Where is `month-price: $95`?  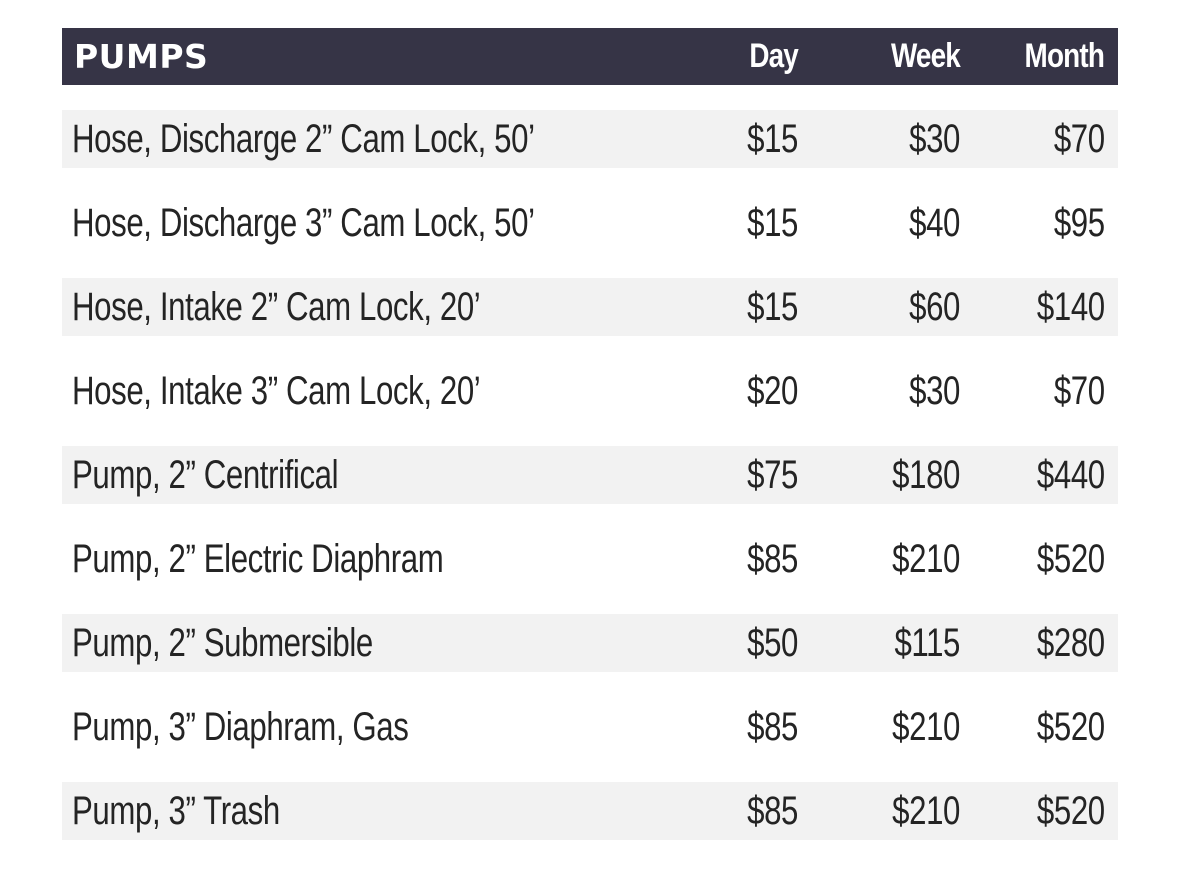 month-price: $95 is located at coordinates (1079, 222).